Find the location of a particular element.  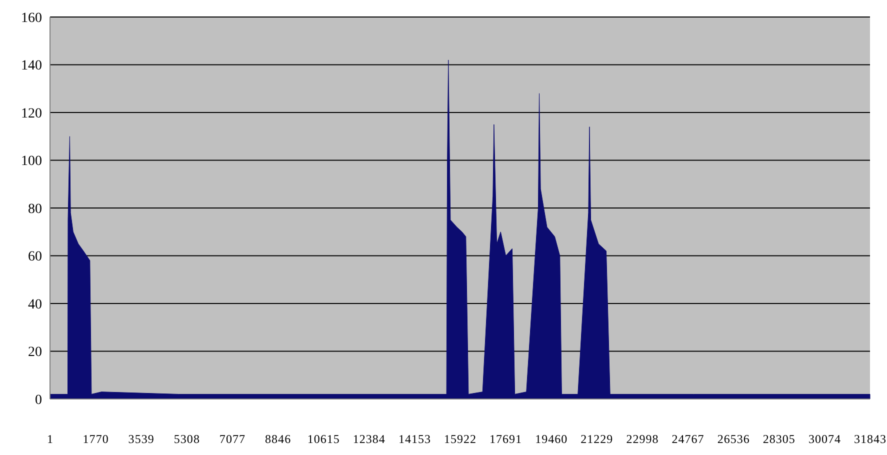

y-tick-label: 160 is located at coordinates (31, 18).